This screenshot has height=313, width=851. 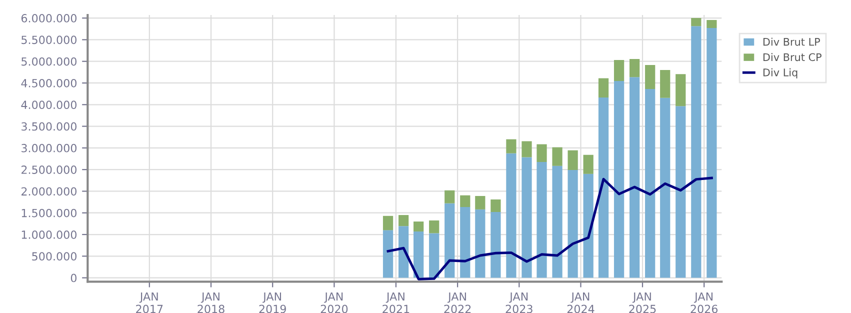 I want to click on x-tick-label: JAN 2023, so click(x=519, y=302).